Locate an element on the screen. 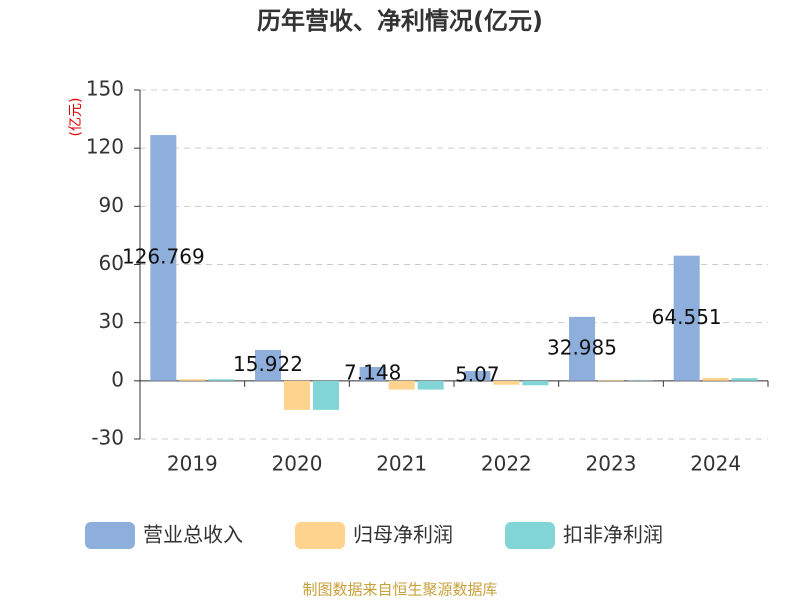  y-tick-label: 30 is located at coordinates (111, 321).